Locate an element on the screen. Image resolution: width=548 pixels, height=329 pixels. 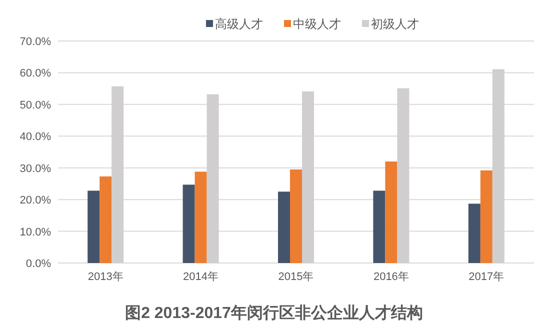
x-tick-label: 2016年 is located at coordinates (391, 277).